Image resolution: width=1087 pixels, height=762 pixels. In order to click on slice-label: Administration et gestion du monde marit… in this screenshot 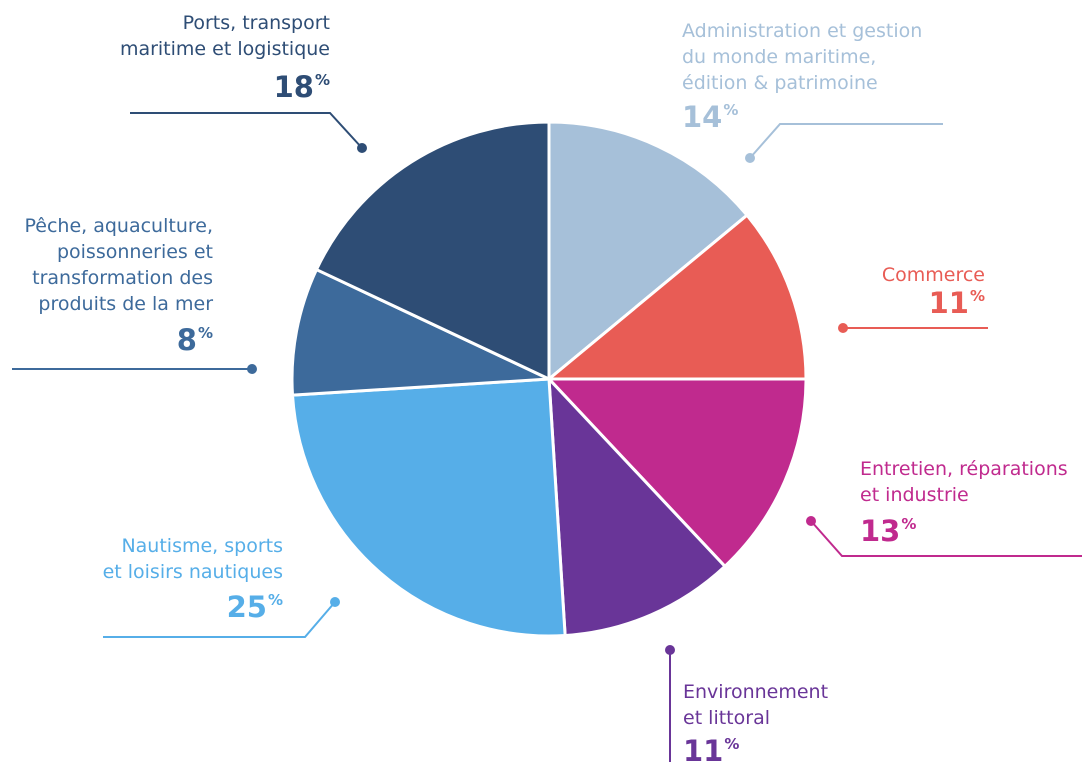, I will do `click(802, 57)`.